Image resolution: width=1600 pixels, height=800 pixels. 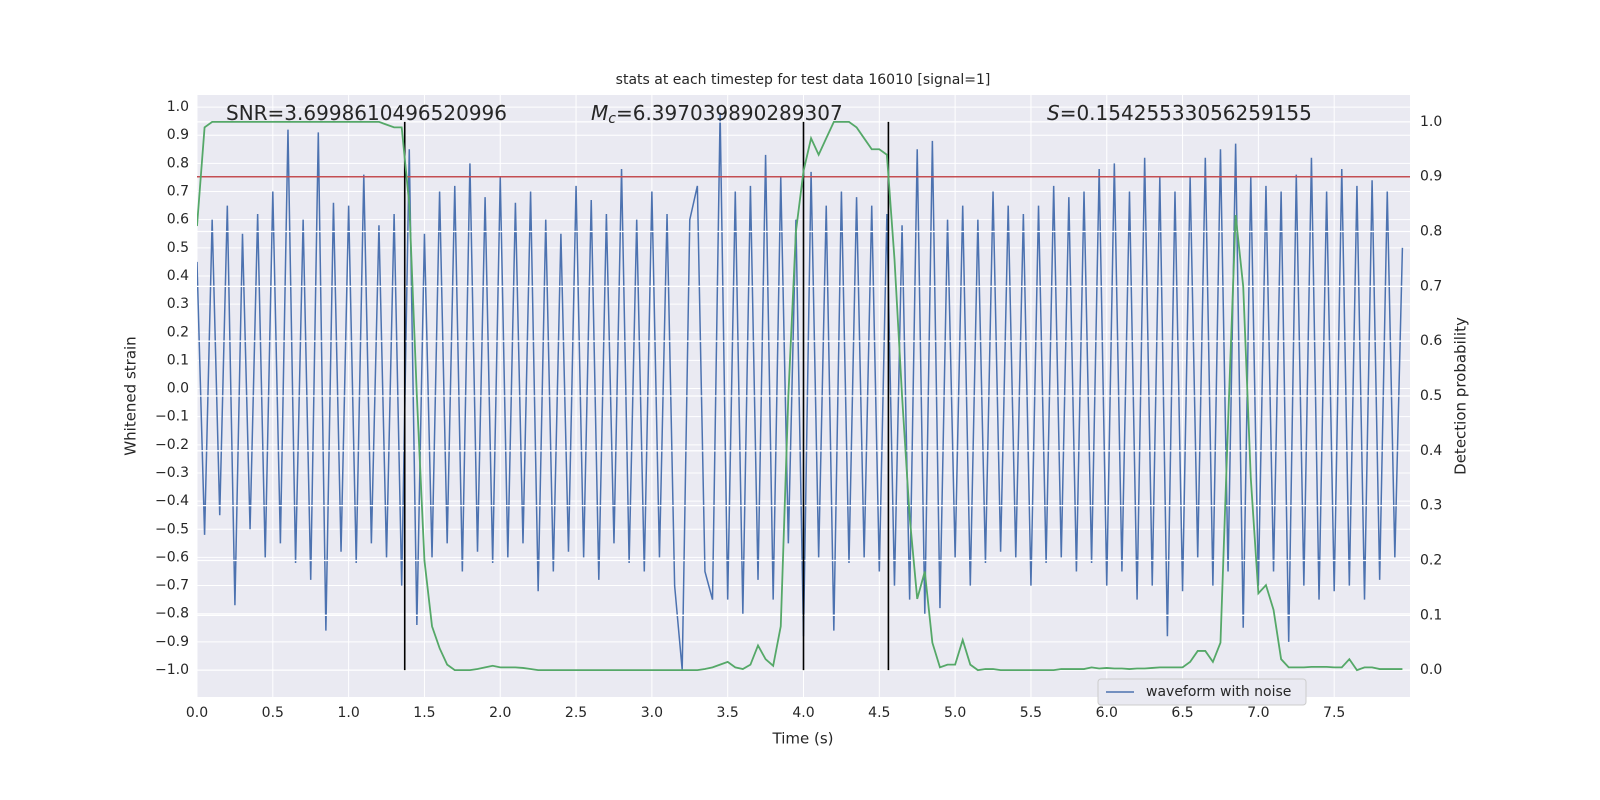 What do you see at coordinates (1218, 692) in the screenshot?
I see `legend-label: waveform with noise` at bounding box center [1218, 692].